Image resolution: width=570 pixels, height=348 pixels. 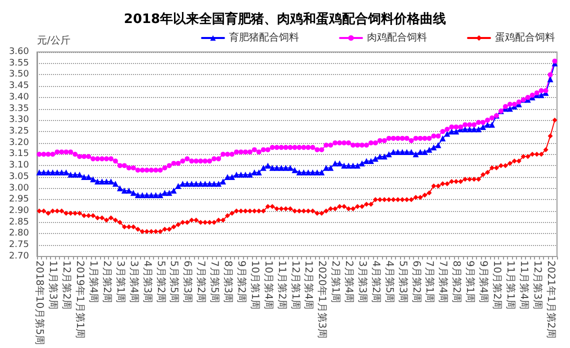 I want to click on x-tick-label: 2月第4周, so click(x=349, y=282).